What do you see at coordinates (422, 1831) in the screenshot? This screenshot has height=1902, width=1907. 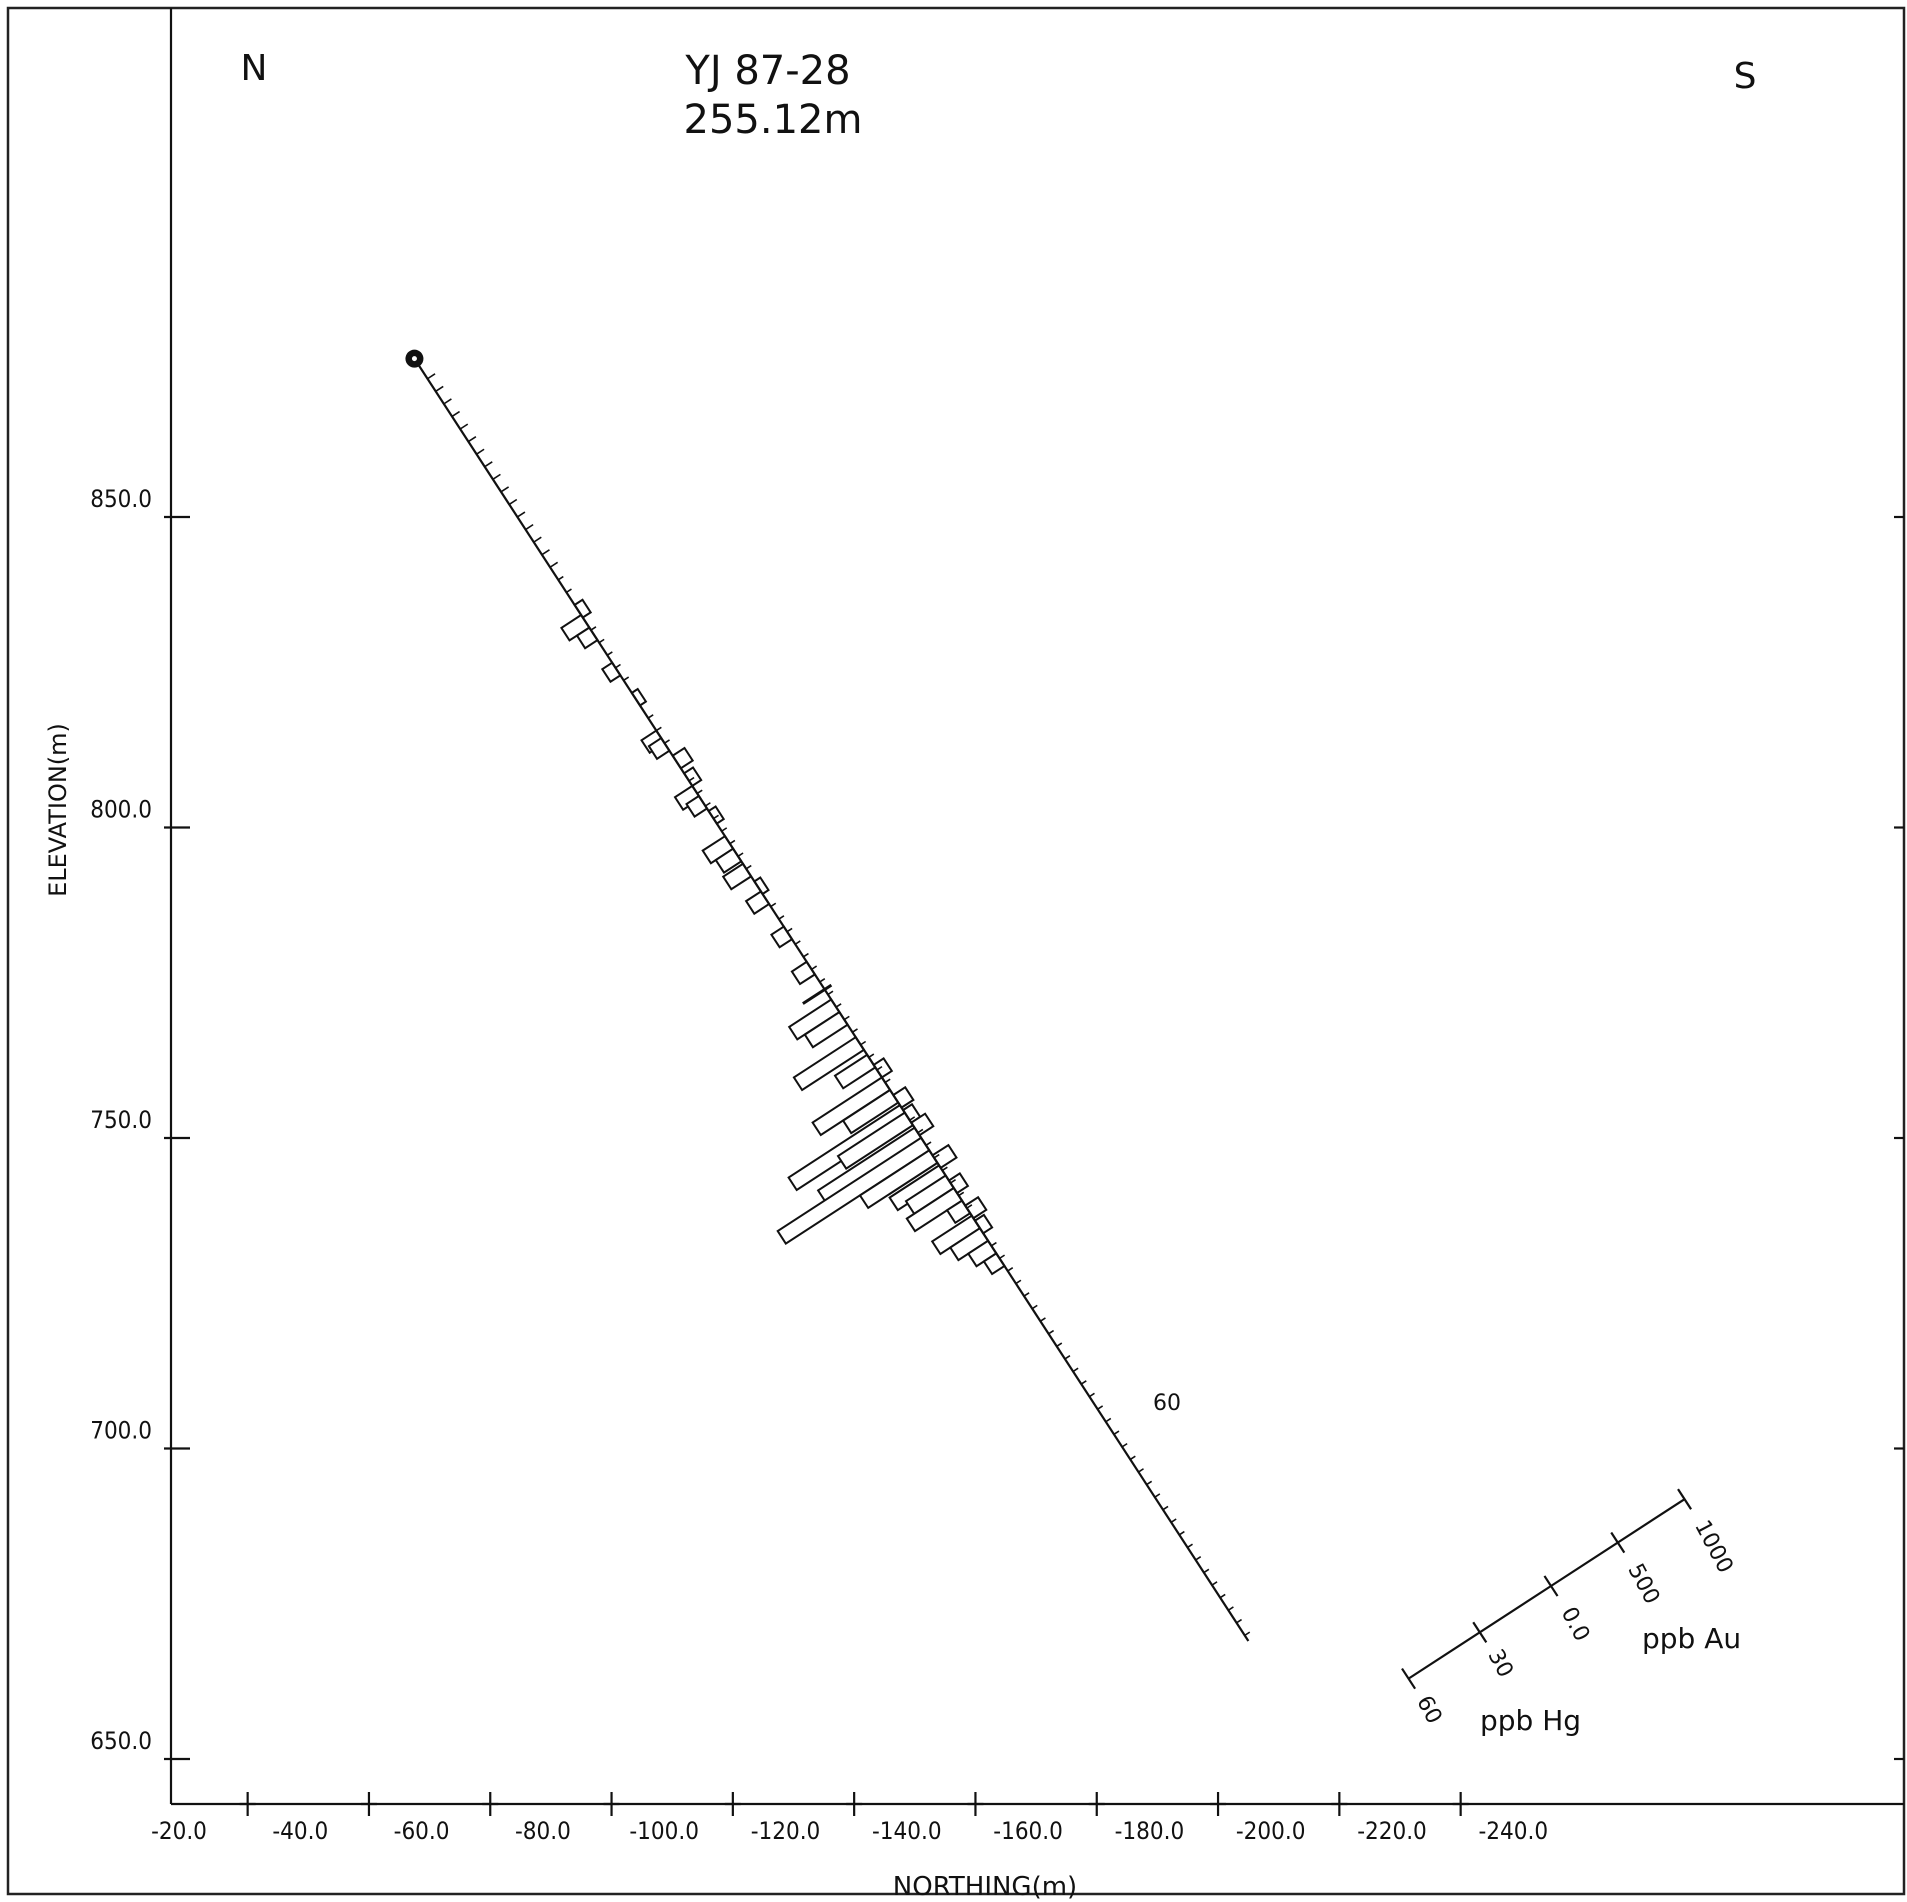 I see `x-tick-label: -60.0` at bounding box center [422, 1831].